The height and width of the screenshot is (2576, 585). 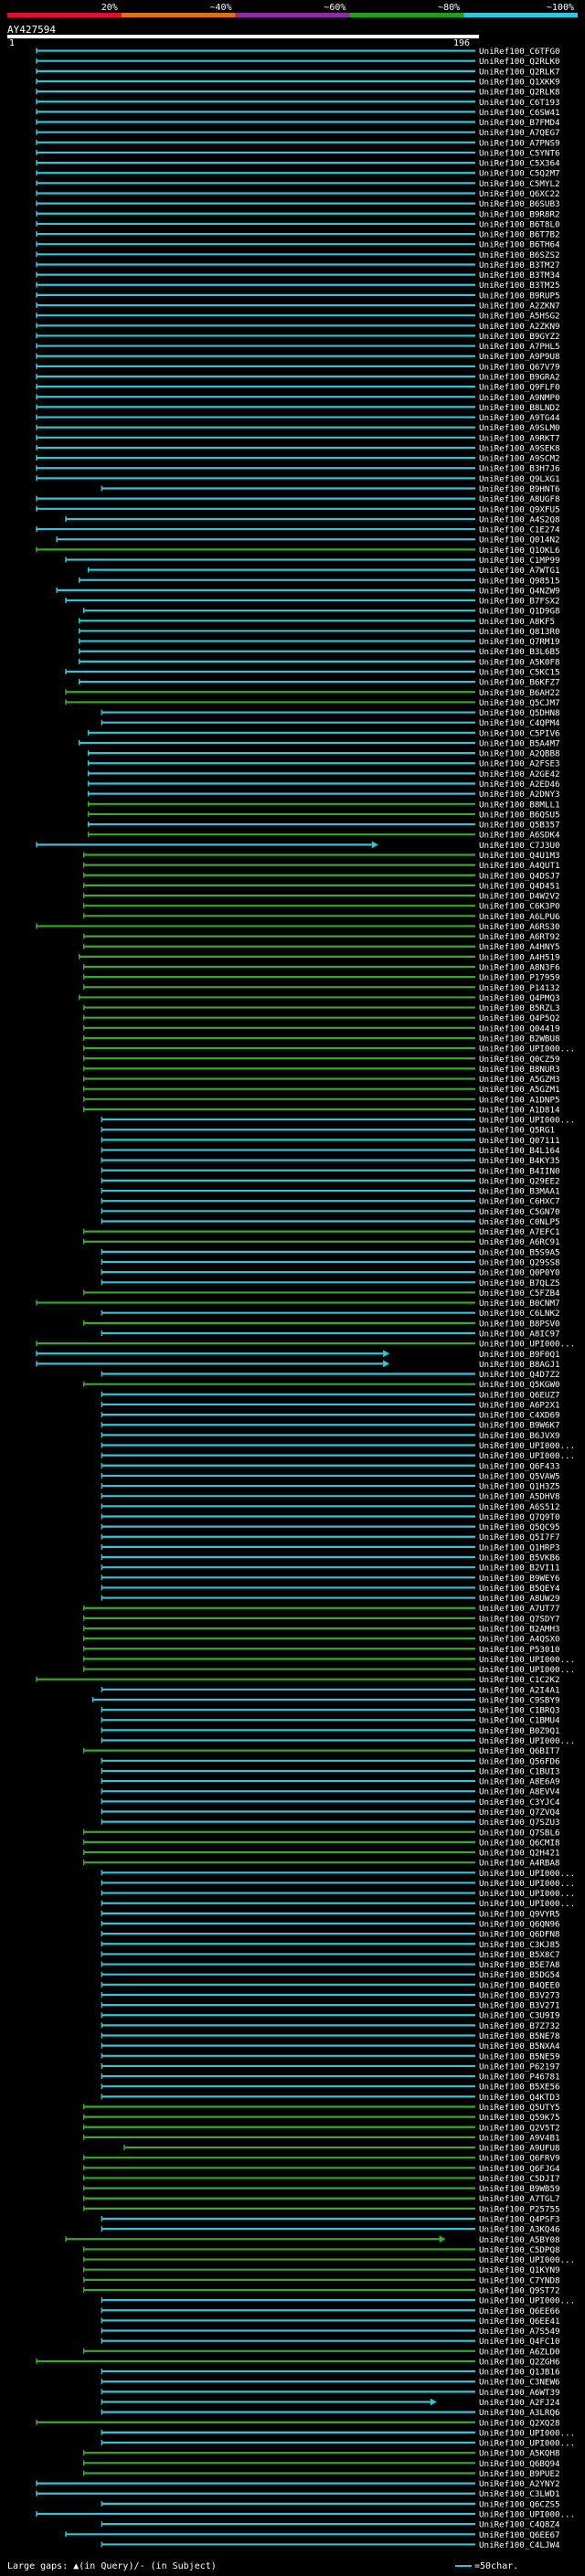 What do you see at coordinates (519, 1935) in the screenshot?
I see `hit-label: UniRef100_Q6DFN8` at bounding box center [519, 1935].